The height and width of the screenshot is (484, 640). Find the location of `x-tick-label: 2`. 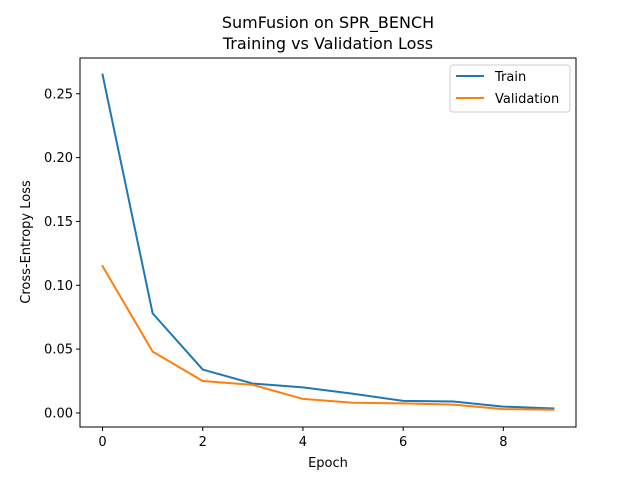

x-tick-label: 2 is located at coordinates (203, 442).